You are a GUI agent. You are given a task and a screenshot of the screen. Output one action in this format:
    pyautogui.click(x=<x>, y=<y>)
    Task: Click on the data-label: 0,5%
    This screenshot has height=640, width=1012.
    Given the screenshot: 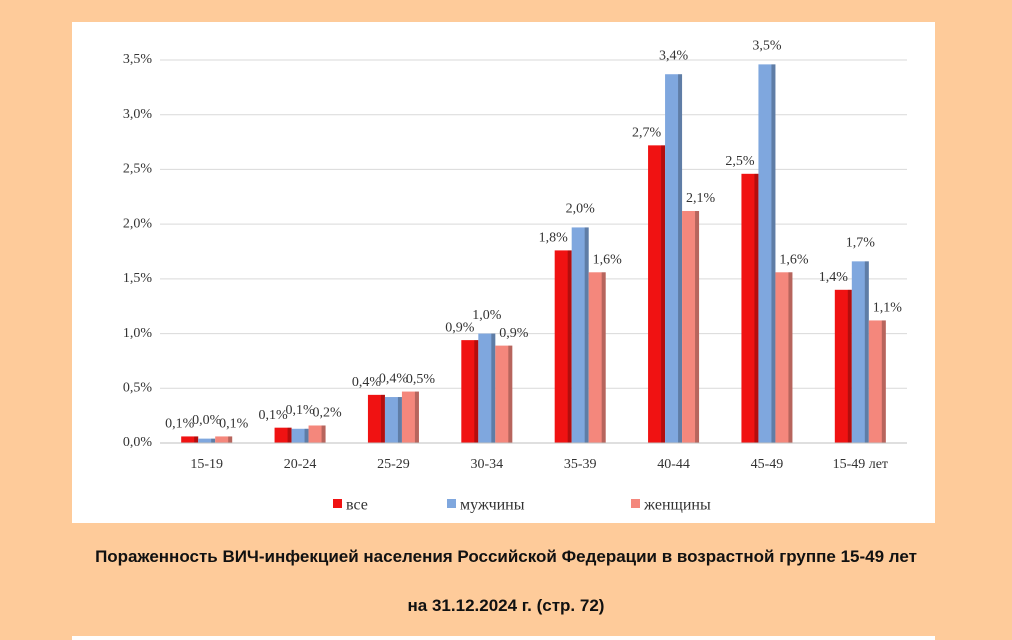 What is the action you would take?
    pyautogui.click(x=421, y=379)
    